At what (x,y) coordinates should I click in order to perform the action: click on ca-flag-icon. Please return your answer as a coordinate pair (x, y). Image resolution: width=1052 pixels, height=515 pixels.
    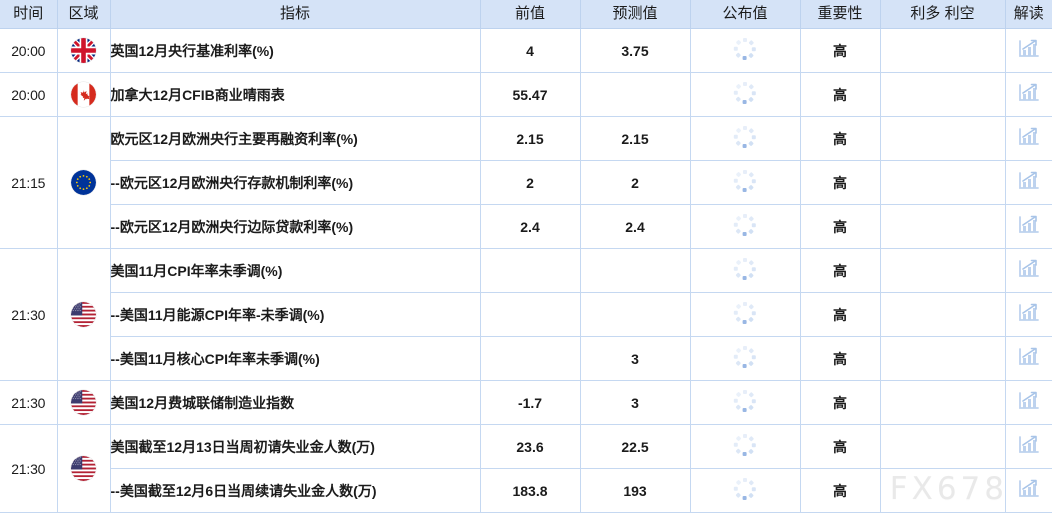
    Looking at the image, I should click on (83, 94).